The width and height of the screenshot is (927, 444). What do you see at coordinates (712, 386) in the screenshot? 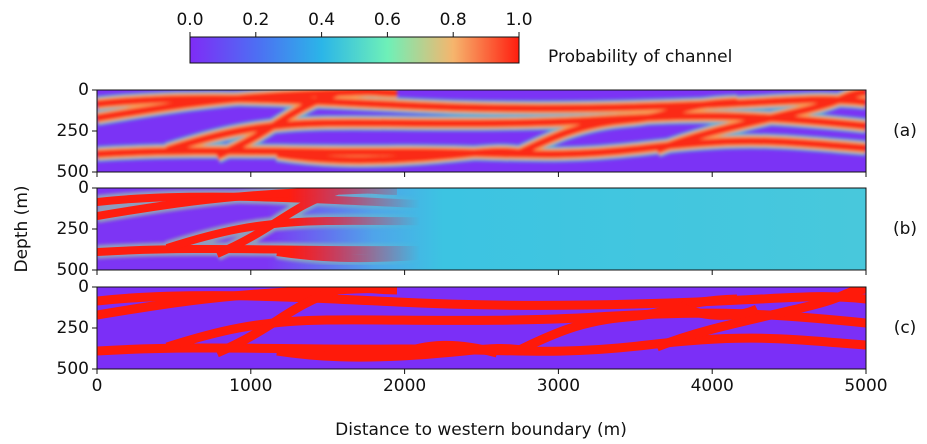
I see `x-tick-label: 4000` at bounding box center [712, 386].